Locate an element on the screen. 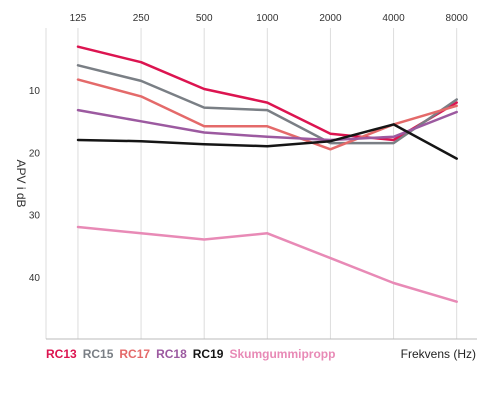 This screenshot has height=410, width=478. legend: RC13 RC15 RC17 RC18 RC19 Skumgummipropp is located at coordinates (193, 354).